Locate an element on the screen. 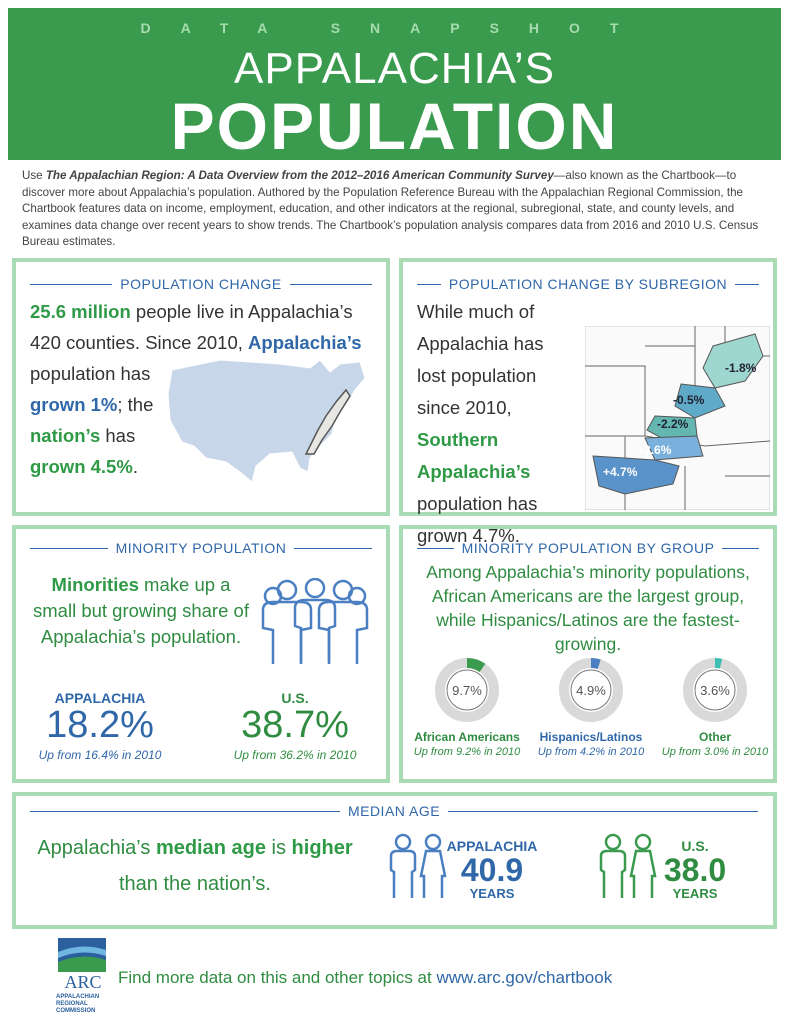 This screenshot has height=1024, width=789. text-segment: higher is located at coordinates (322, 848).